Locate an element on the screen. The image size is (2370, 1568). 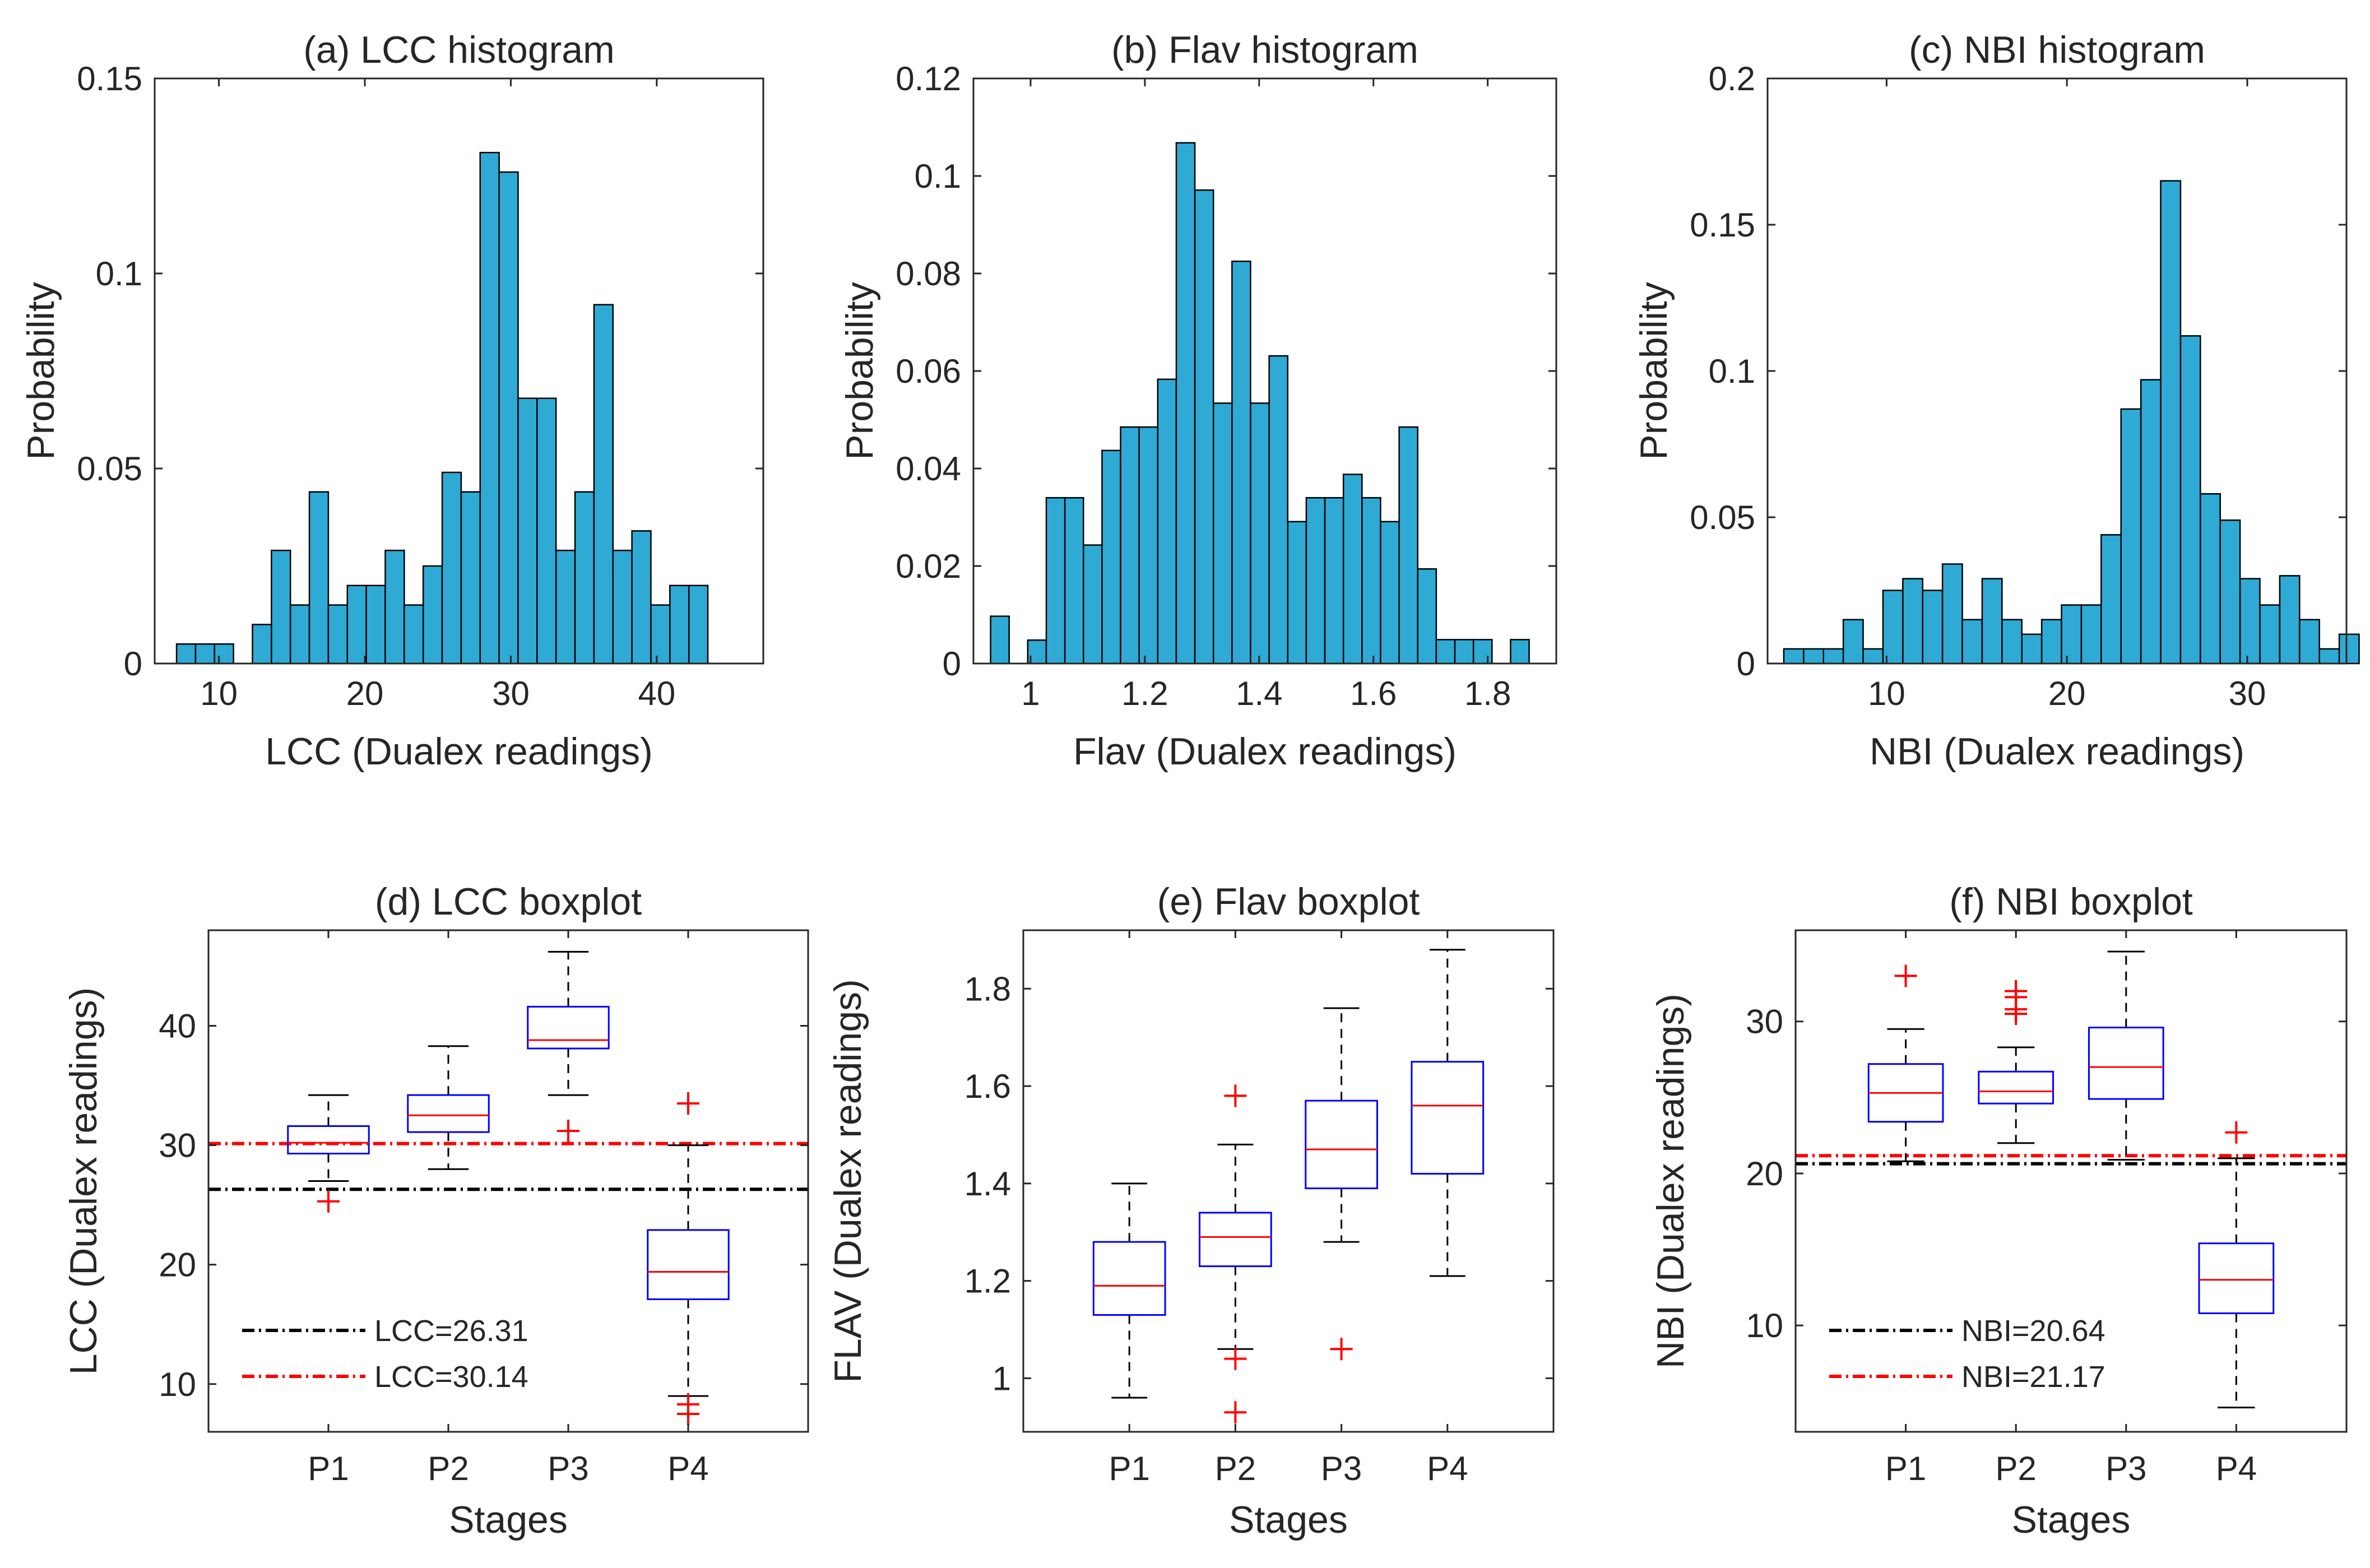
x-axis-label-b: Flav (Dualex readings) is located at coordinates (1265, 751).